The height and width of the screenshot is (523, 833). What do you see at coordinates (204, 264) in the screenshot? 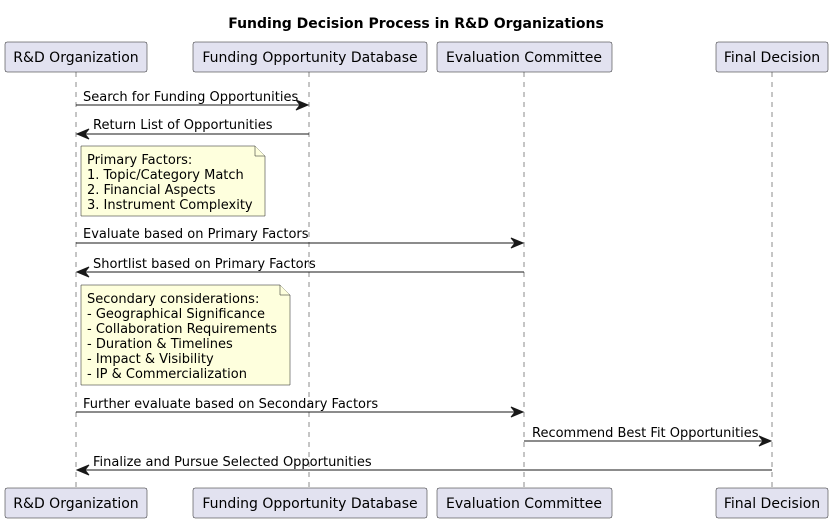
I see `message-label: Shortlist based on Primary Factors` at bounding box center [204, 264].